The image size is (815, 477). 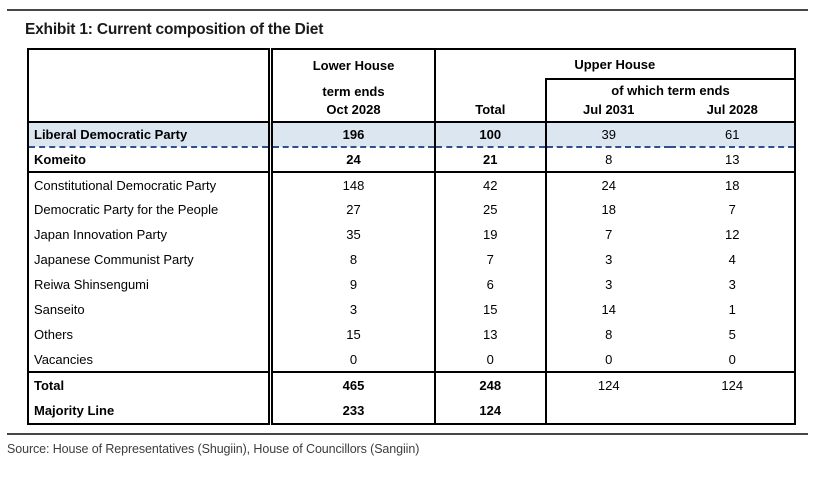 What do you see at coordinates (490, 385) in the screenshot?
I see `value-cell: 248` at bounding box center [490, 385].